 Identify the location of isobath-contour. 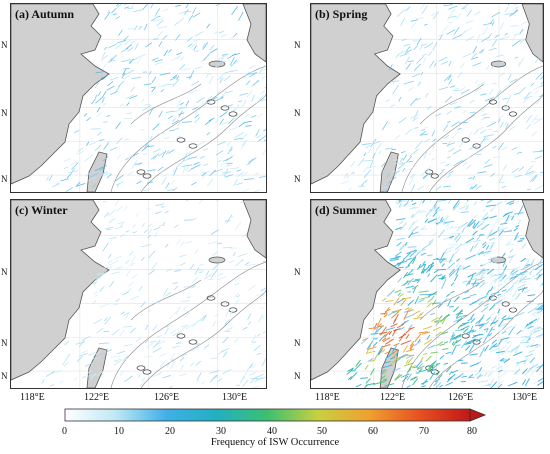
(166, 300).